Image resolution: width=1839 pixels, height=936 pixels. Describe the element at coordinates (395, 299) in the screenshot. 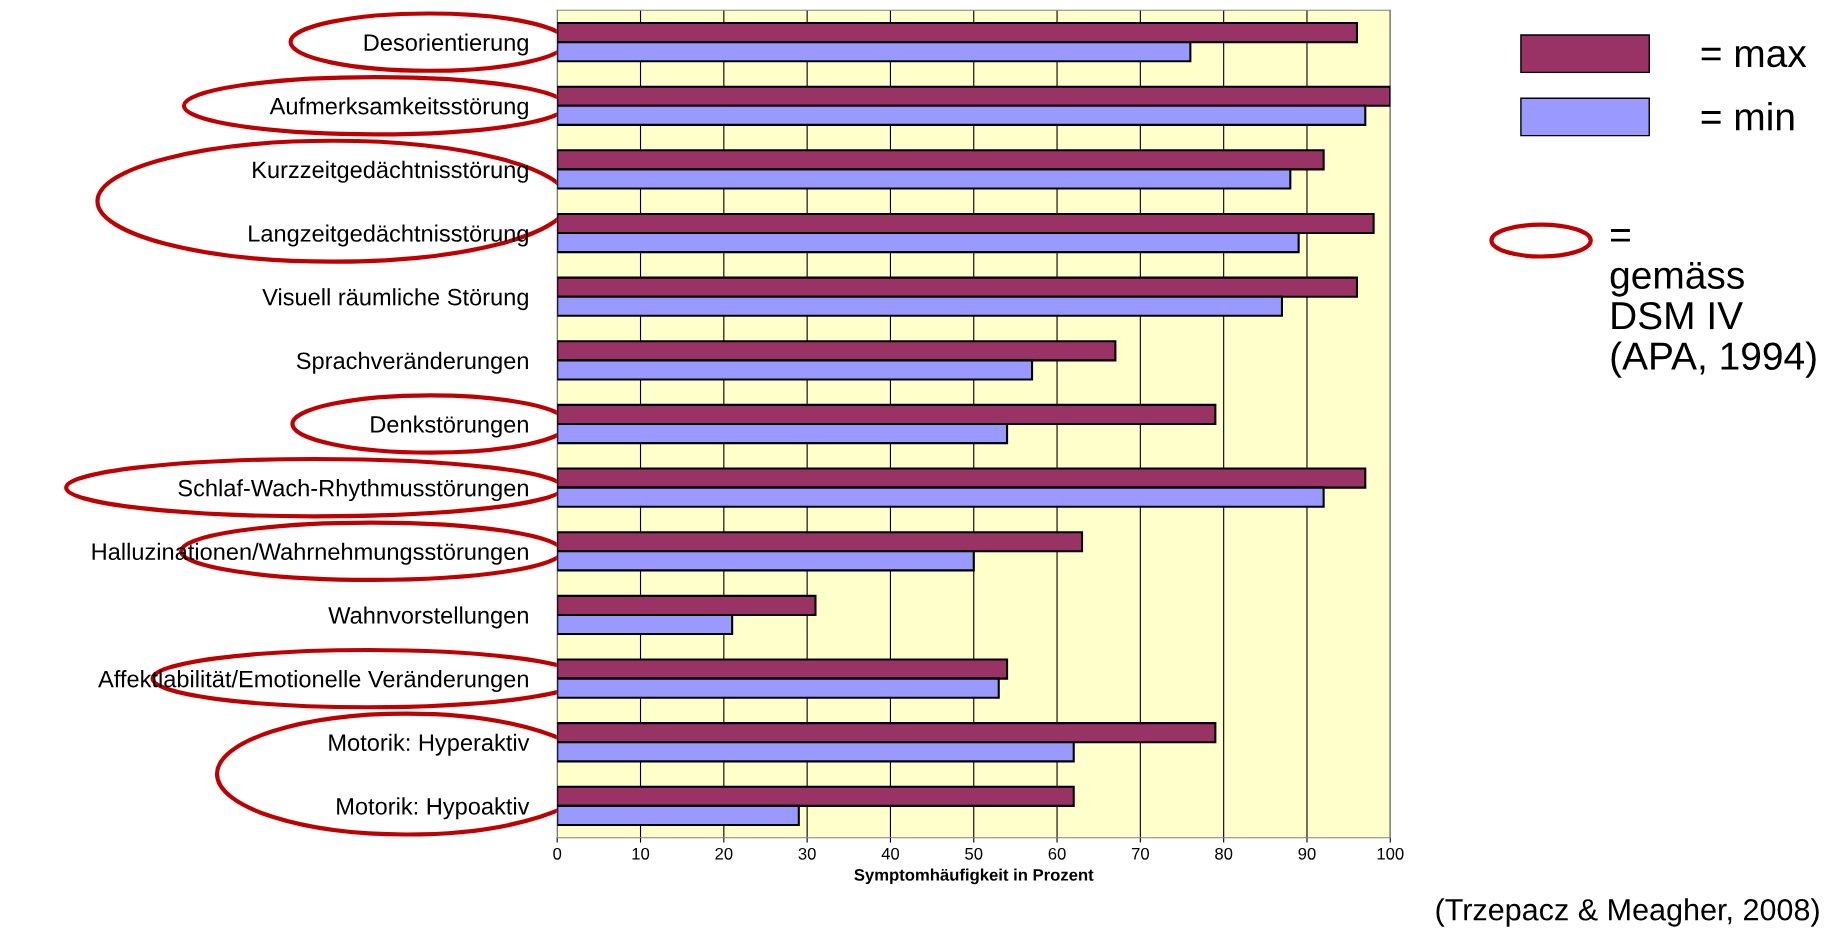

I see `y-tick-label: Visuell räumliche Störung` at that location.